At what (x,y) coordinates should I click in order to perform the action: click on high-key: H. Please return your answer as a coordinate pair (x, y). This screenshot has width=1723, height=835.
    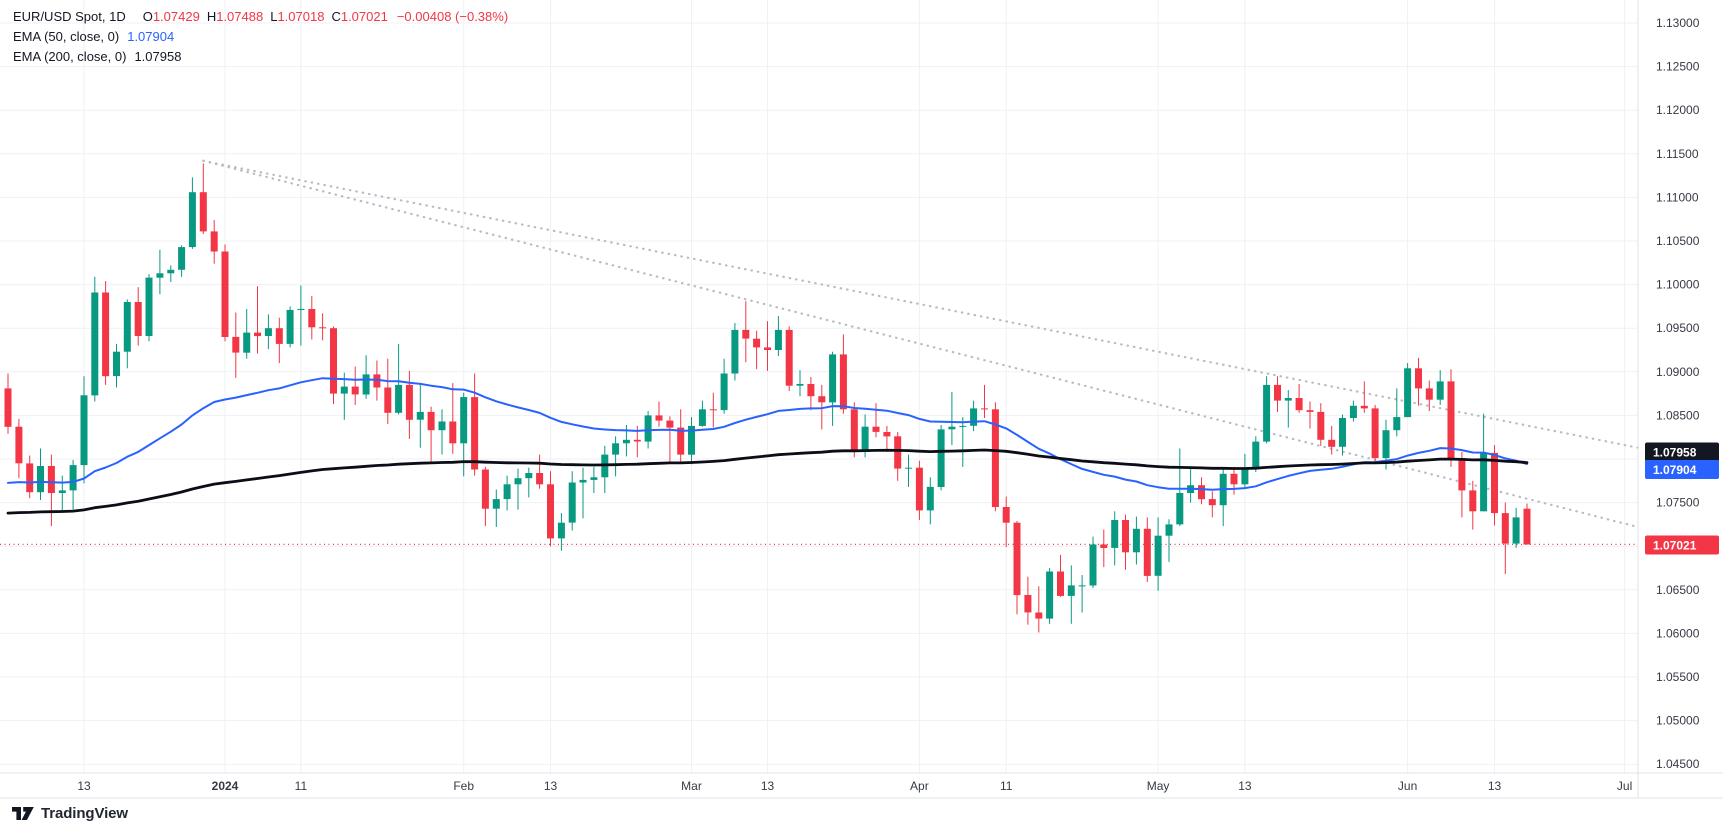
    Looking at the image, I should click on (211, 16).